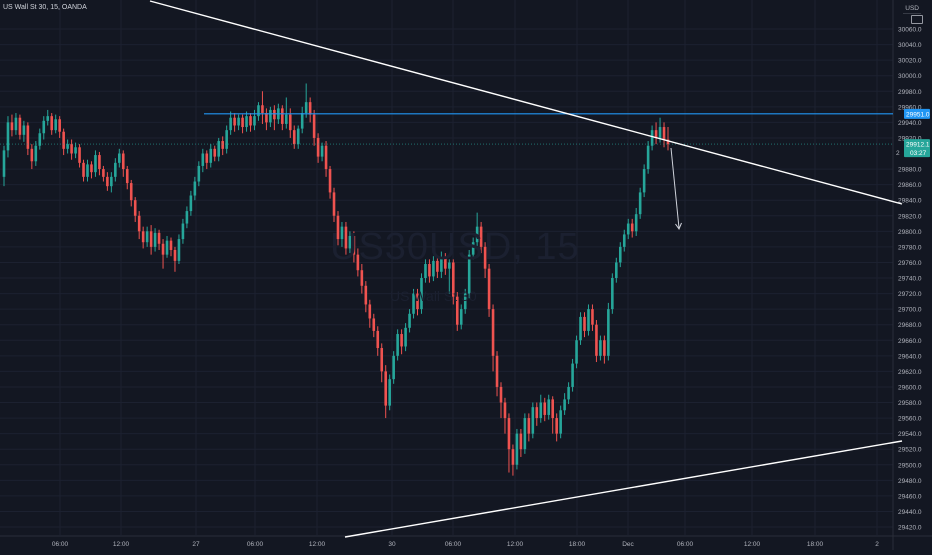 The width and height of the screenshot is (932, 555). I want to click on currency-label: USD, so click(912, 9).